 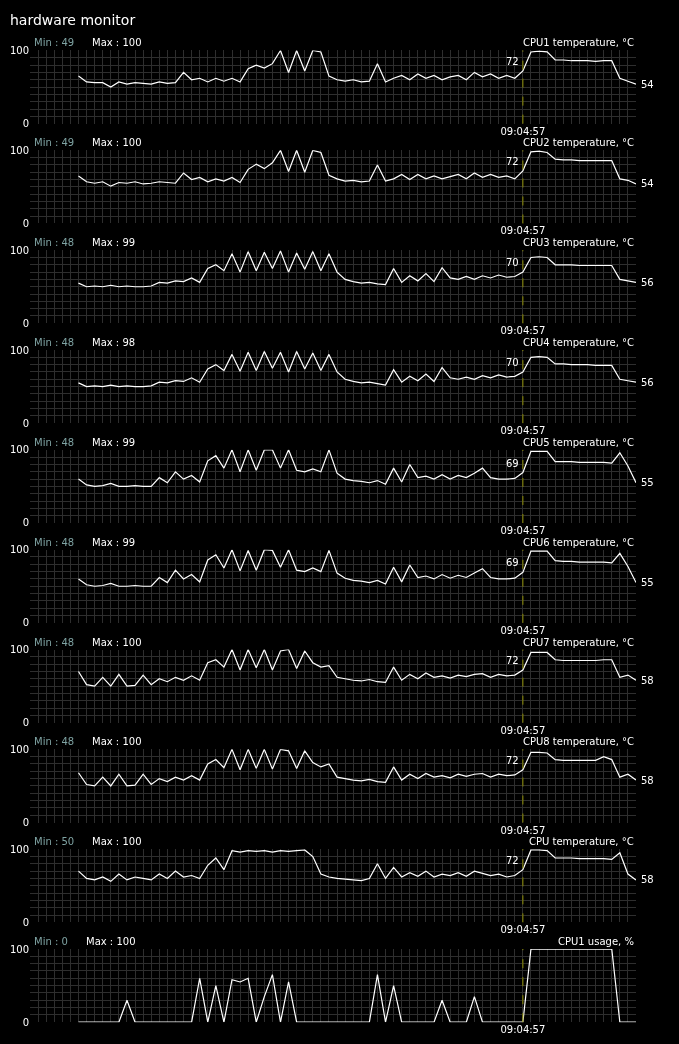 I want to click on chart-title: CPU1 temperature, °C, so click(x=579, y=42).